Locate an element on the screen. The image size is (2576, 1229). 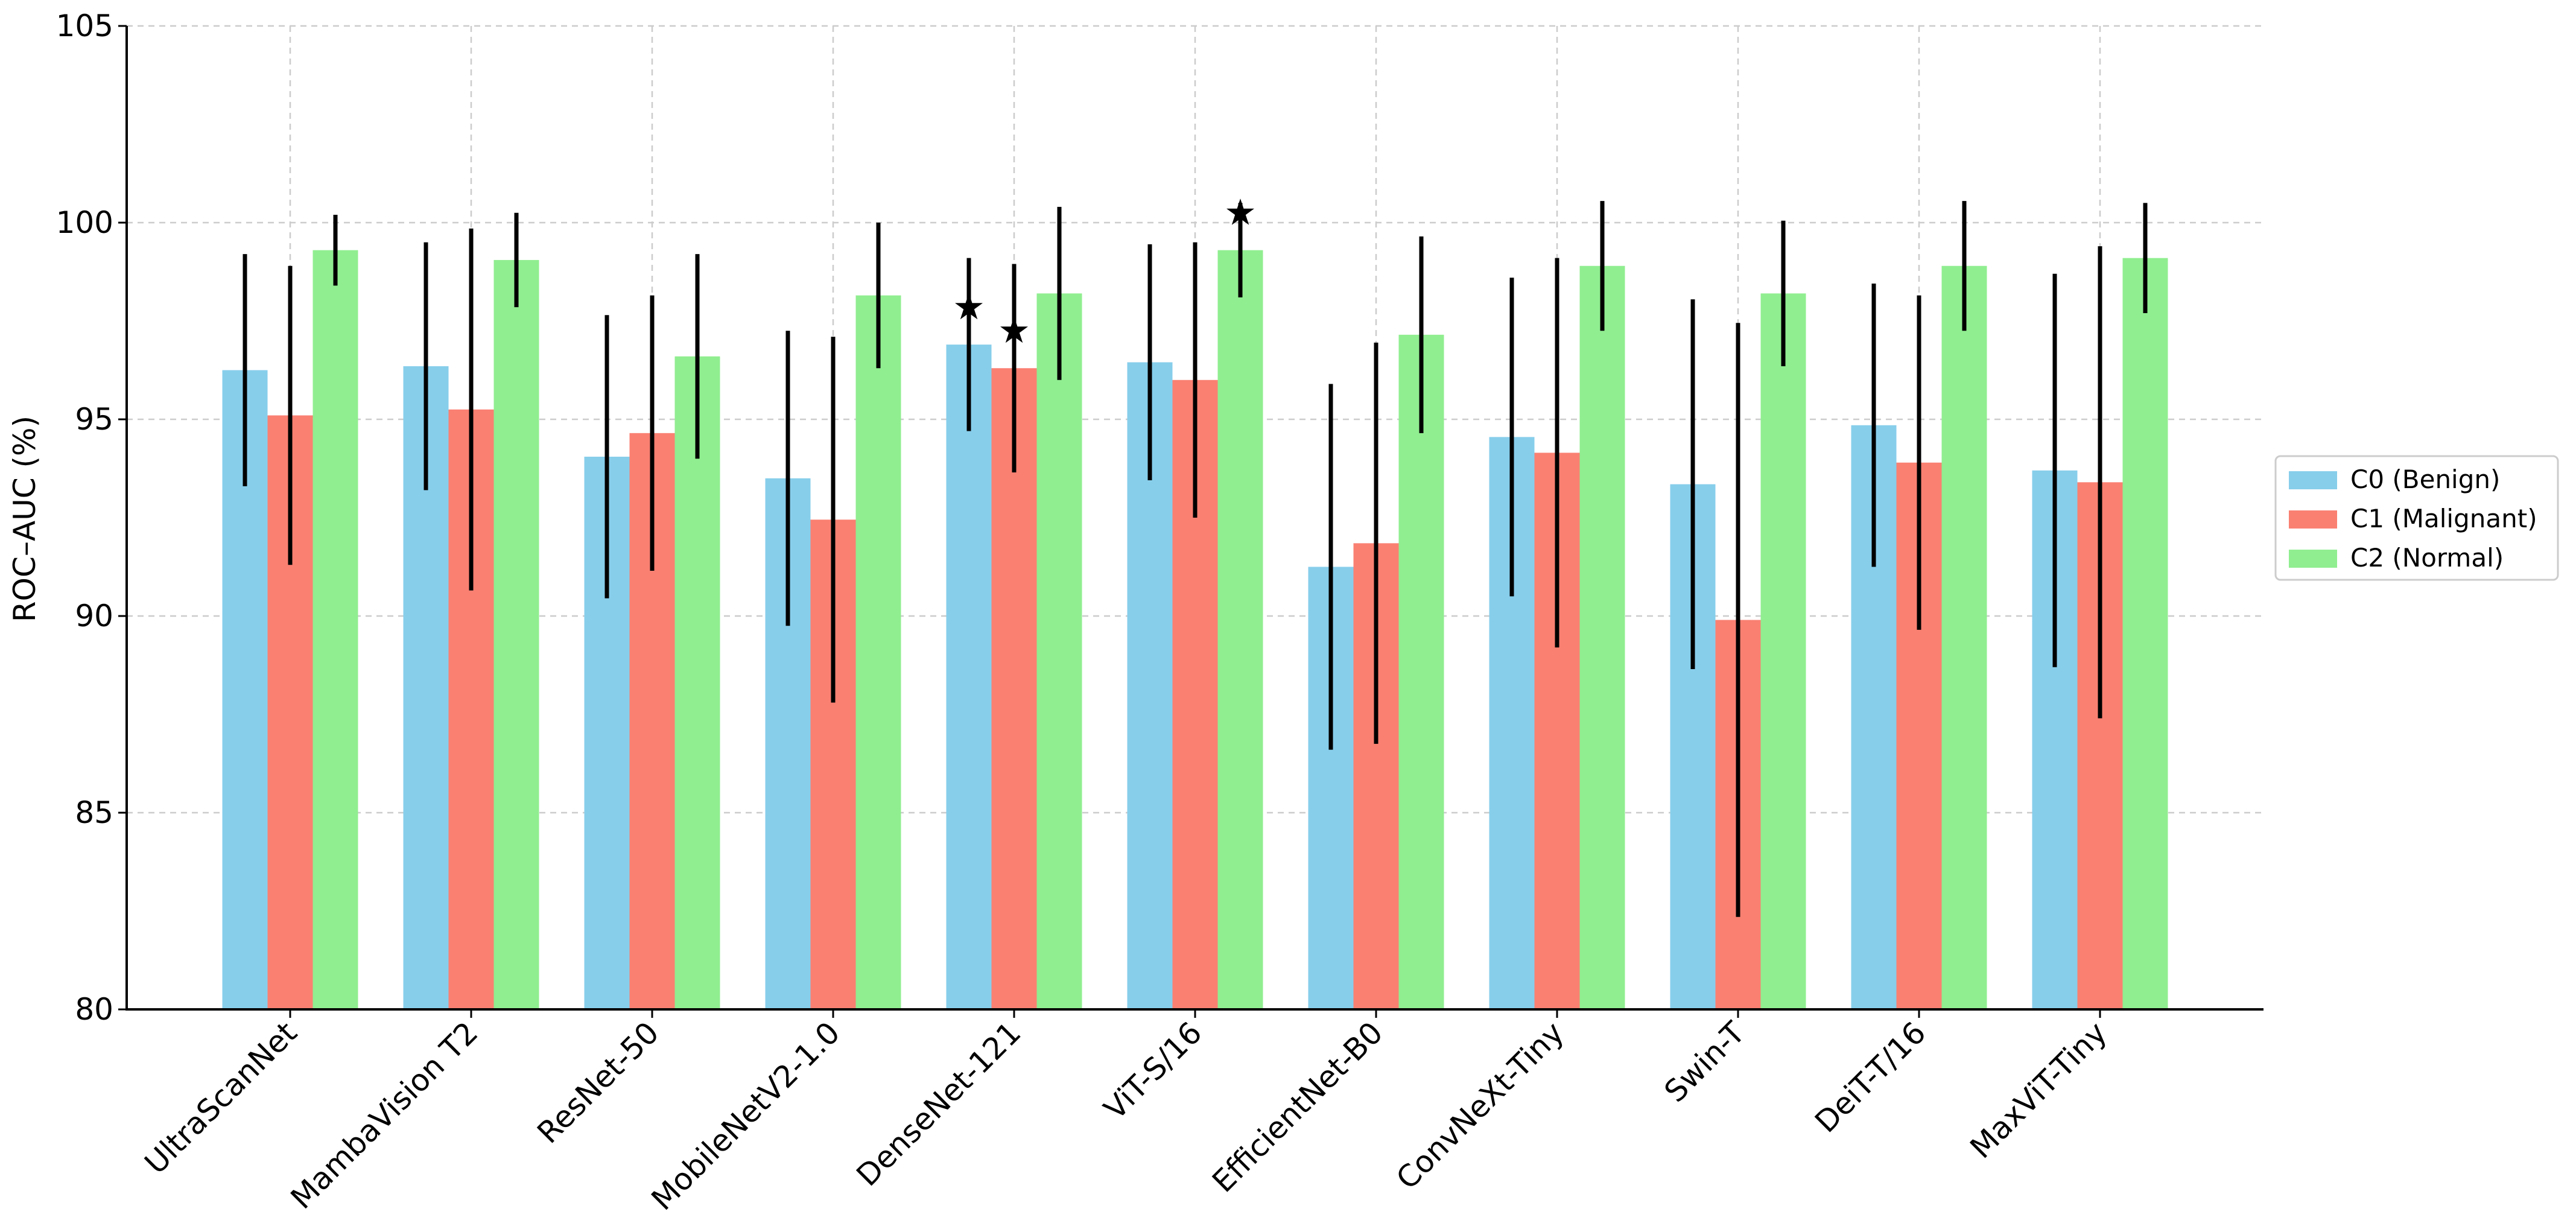
x-tick-label: MaxViT-Tiny is located at coordinates (2039, 1090).